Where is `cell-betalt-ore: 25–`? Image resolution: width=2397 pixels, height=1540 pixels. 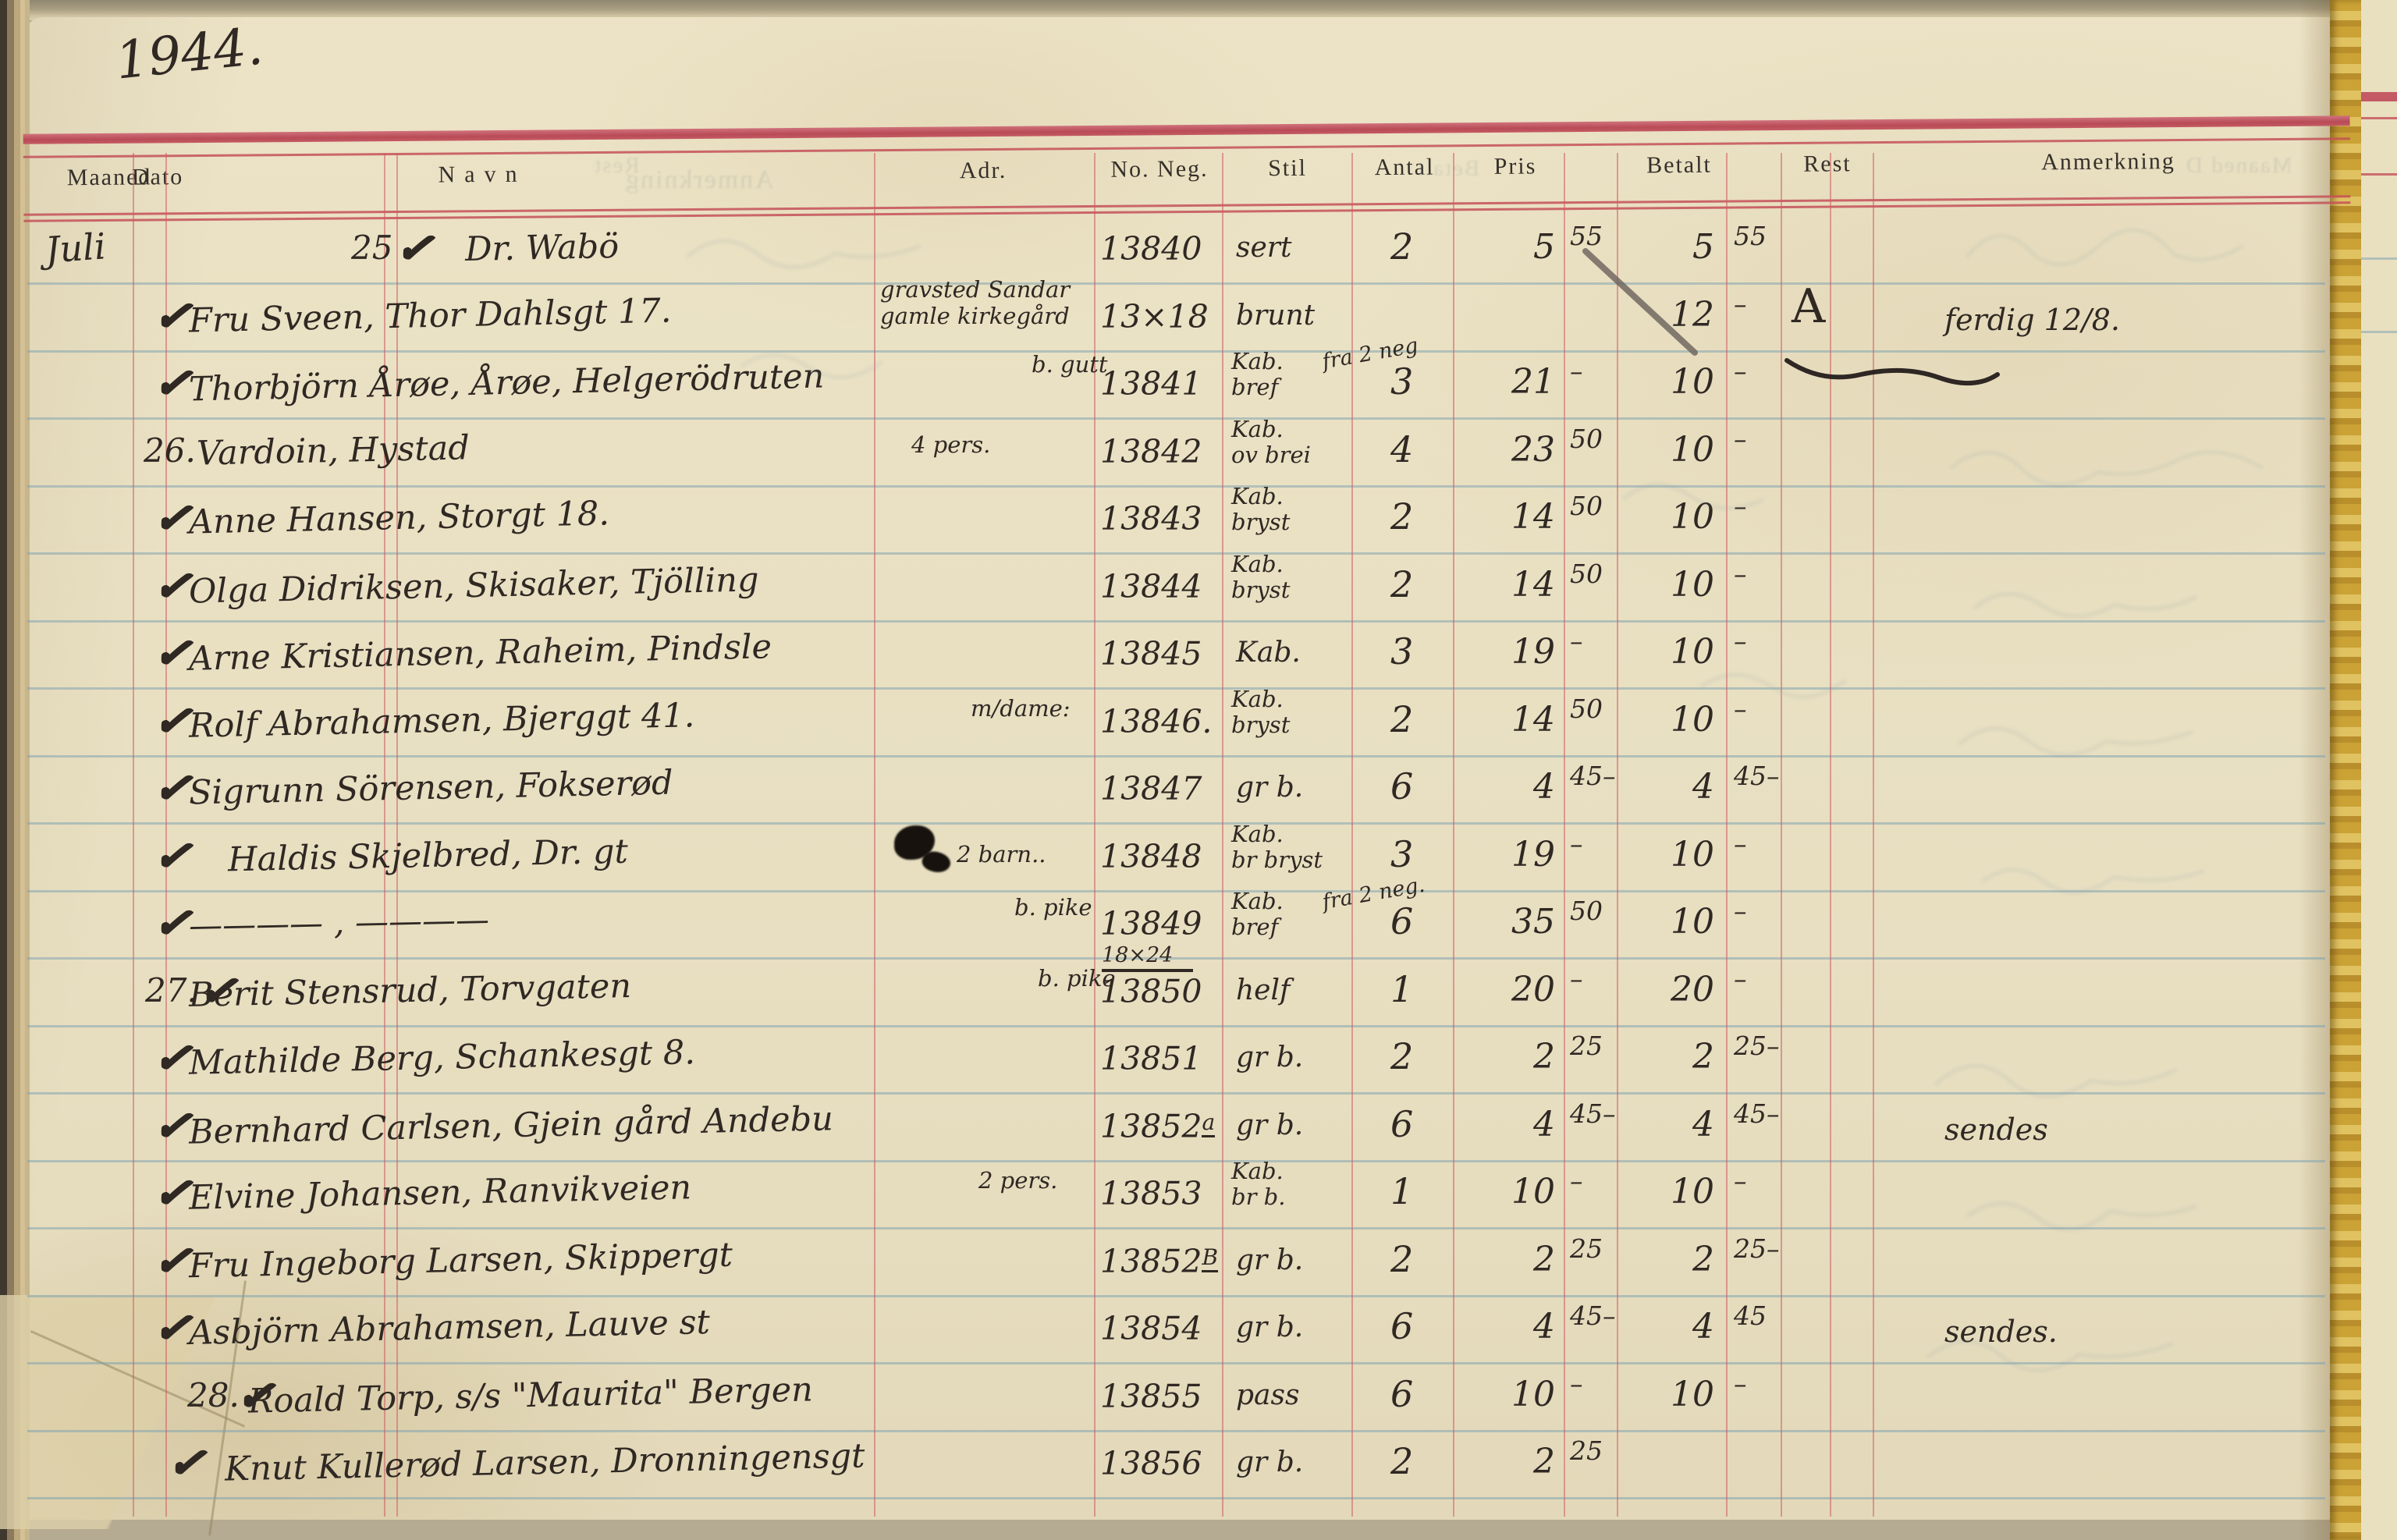 cell-betalt-ore: 25– is located at coordinates (1757, 1248).